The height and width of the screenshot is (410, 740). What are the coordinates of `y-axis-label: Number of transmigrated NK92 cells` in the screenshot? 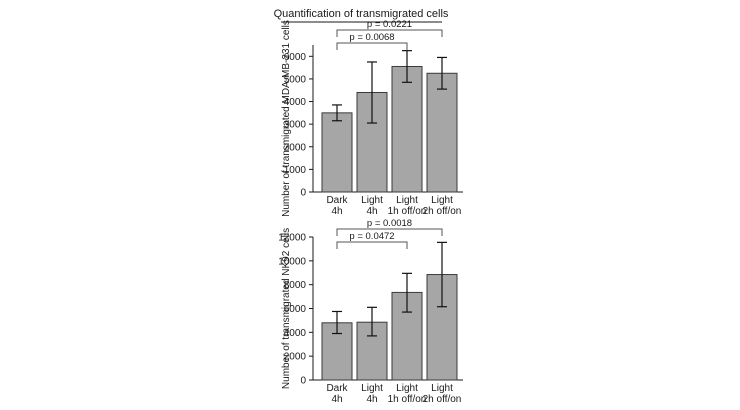 It's located at (286, 308).